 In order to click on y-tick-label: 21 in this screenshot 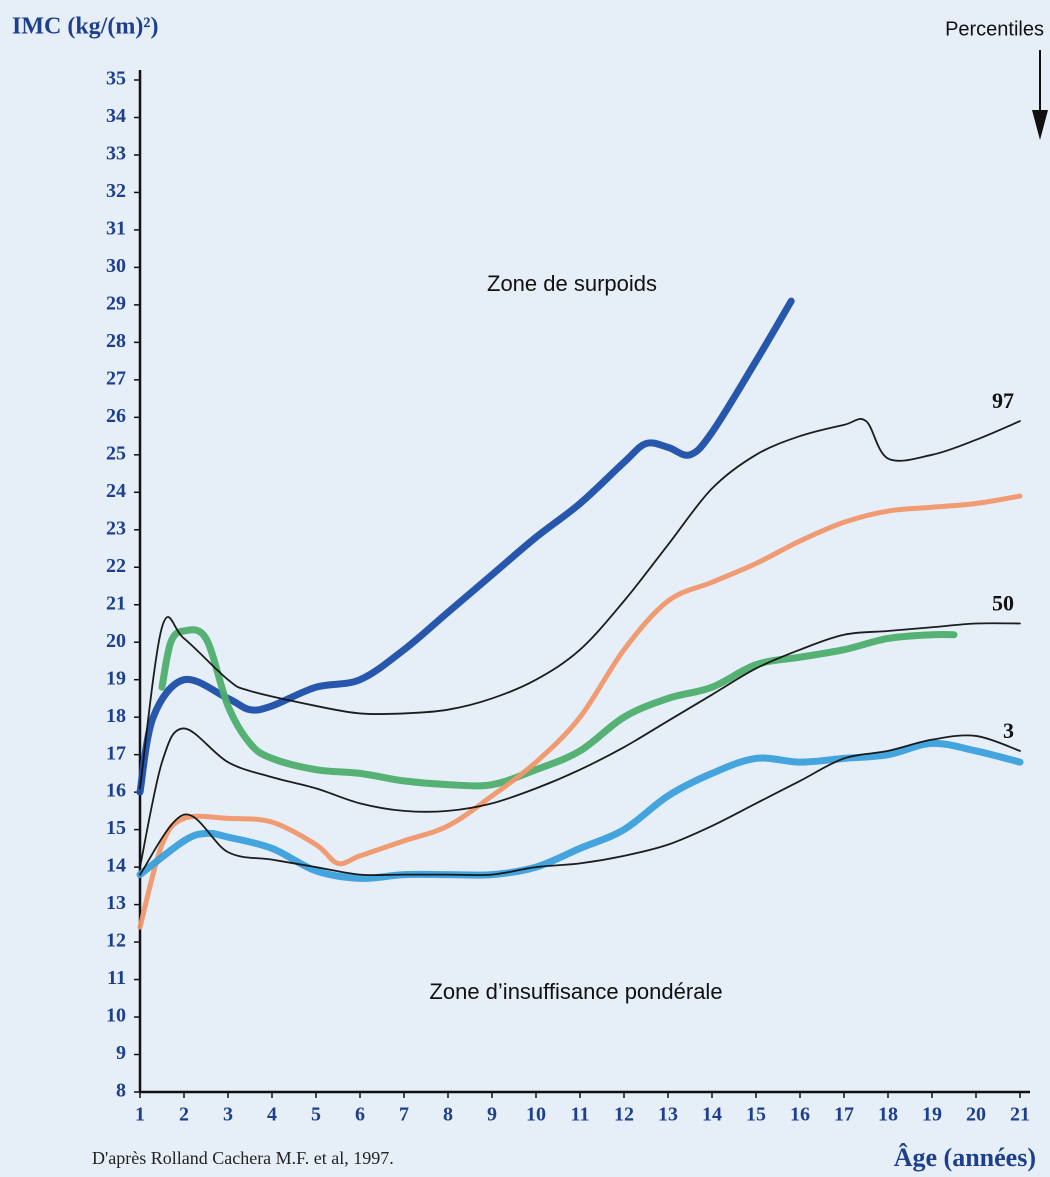, I will do `click(116, 603)`.